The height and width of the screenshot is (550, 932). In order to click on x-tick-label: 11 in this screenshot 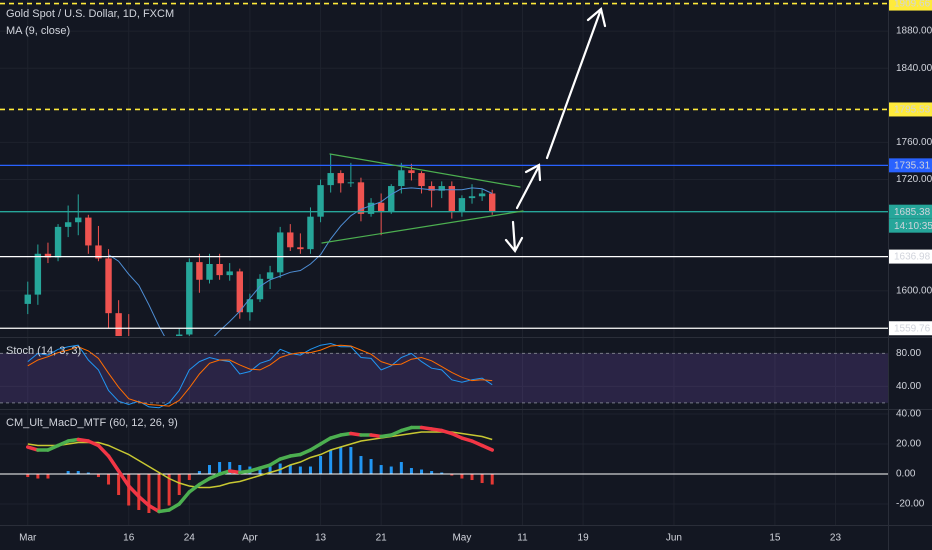, I will do `click(522, 538)`.